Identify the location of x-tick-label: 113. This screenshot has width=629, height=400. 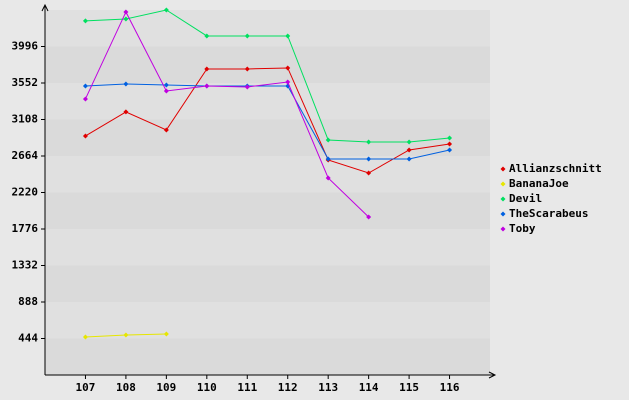
(328, 387).